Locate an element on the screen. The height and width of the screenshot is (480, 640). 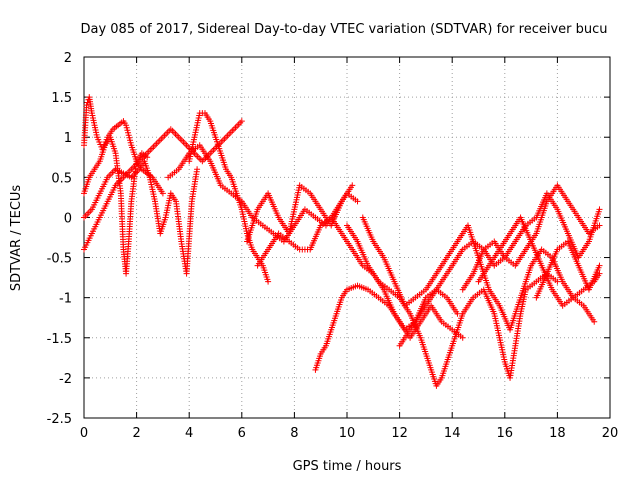
y-tick-label: 0.5 is located at coordinates (61, 178).